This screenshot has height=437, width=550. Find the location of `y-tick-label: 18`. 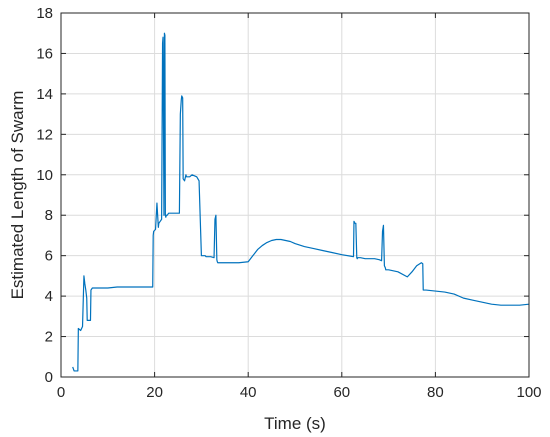

y-tick-label: 18 is located at coordinates (44, 13).